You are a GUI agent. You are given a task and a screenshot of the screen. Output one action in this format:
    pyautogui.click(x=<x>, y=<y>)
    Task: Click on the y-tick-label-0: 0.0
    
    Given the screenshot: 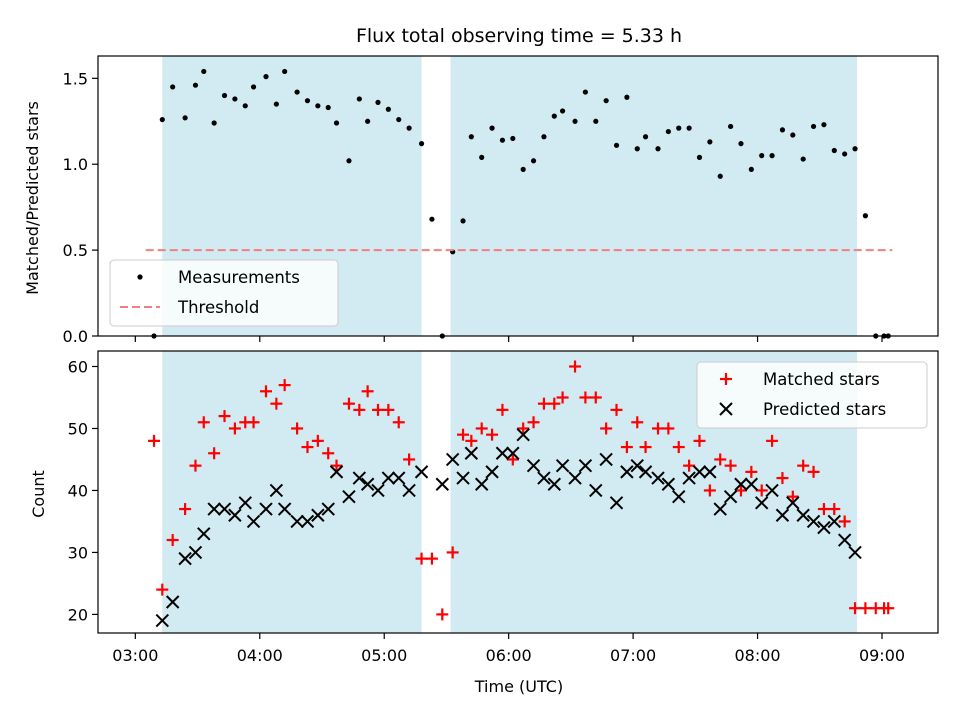 What is the action you would take?
    pyautogui.click(x=75, y=336)
    